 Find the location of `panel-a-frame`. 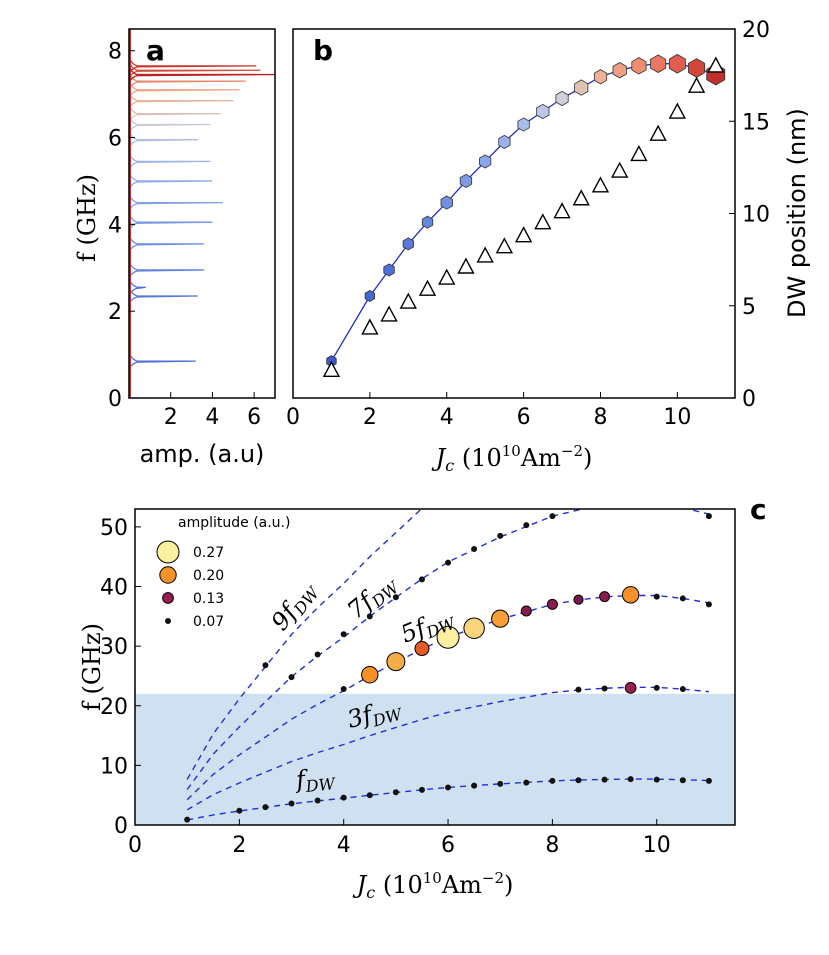

panel-a-frame is located at coordinates (202, 213).